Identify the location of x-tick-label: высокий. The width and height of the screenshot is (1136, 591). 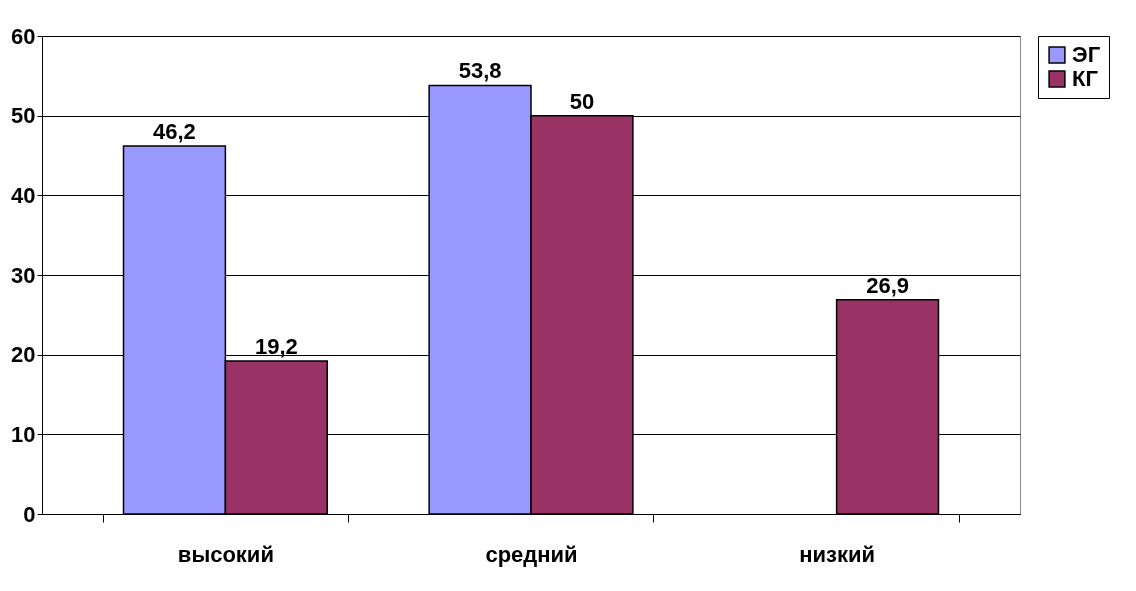
(225, 554).